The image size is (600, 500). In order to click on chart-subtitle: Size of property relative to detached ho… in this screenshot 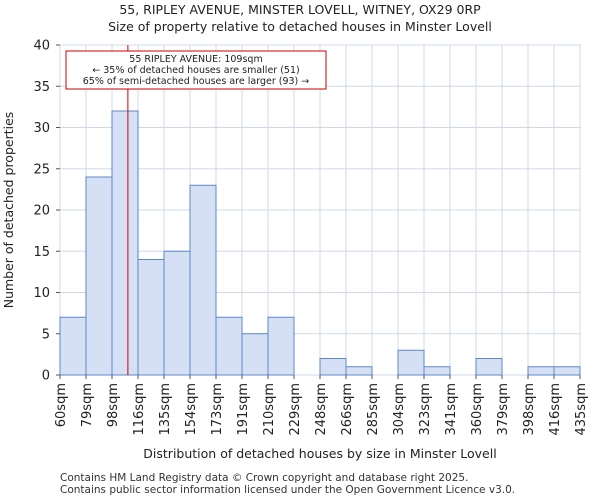, I will do `click(300, 26)`.